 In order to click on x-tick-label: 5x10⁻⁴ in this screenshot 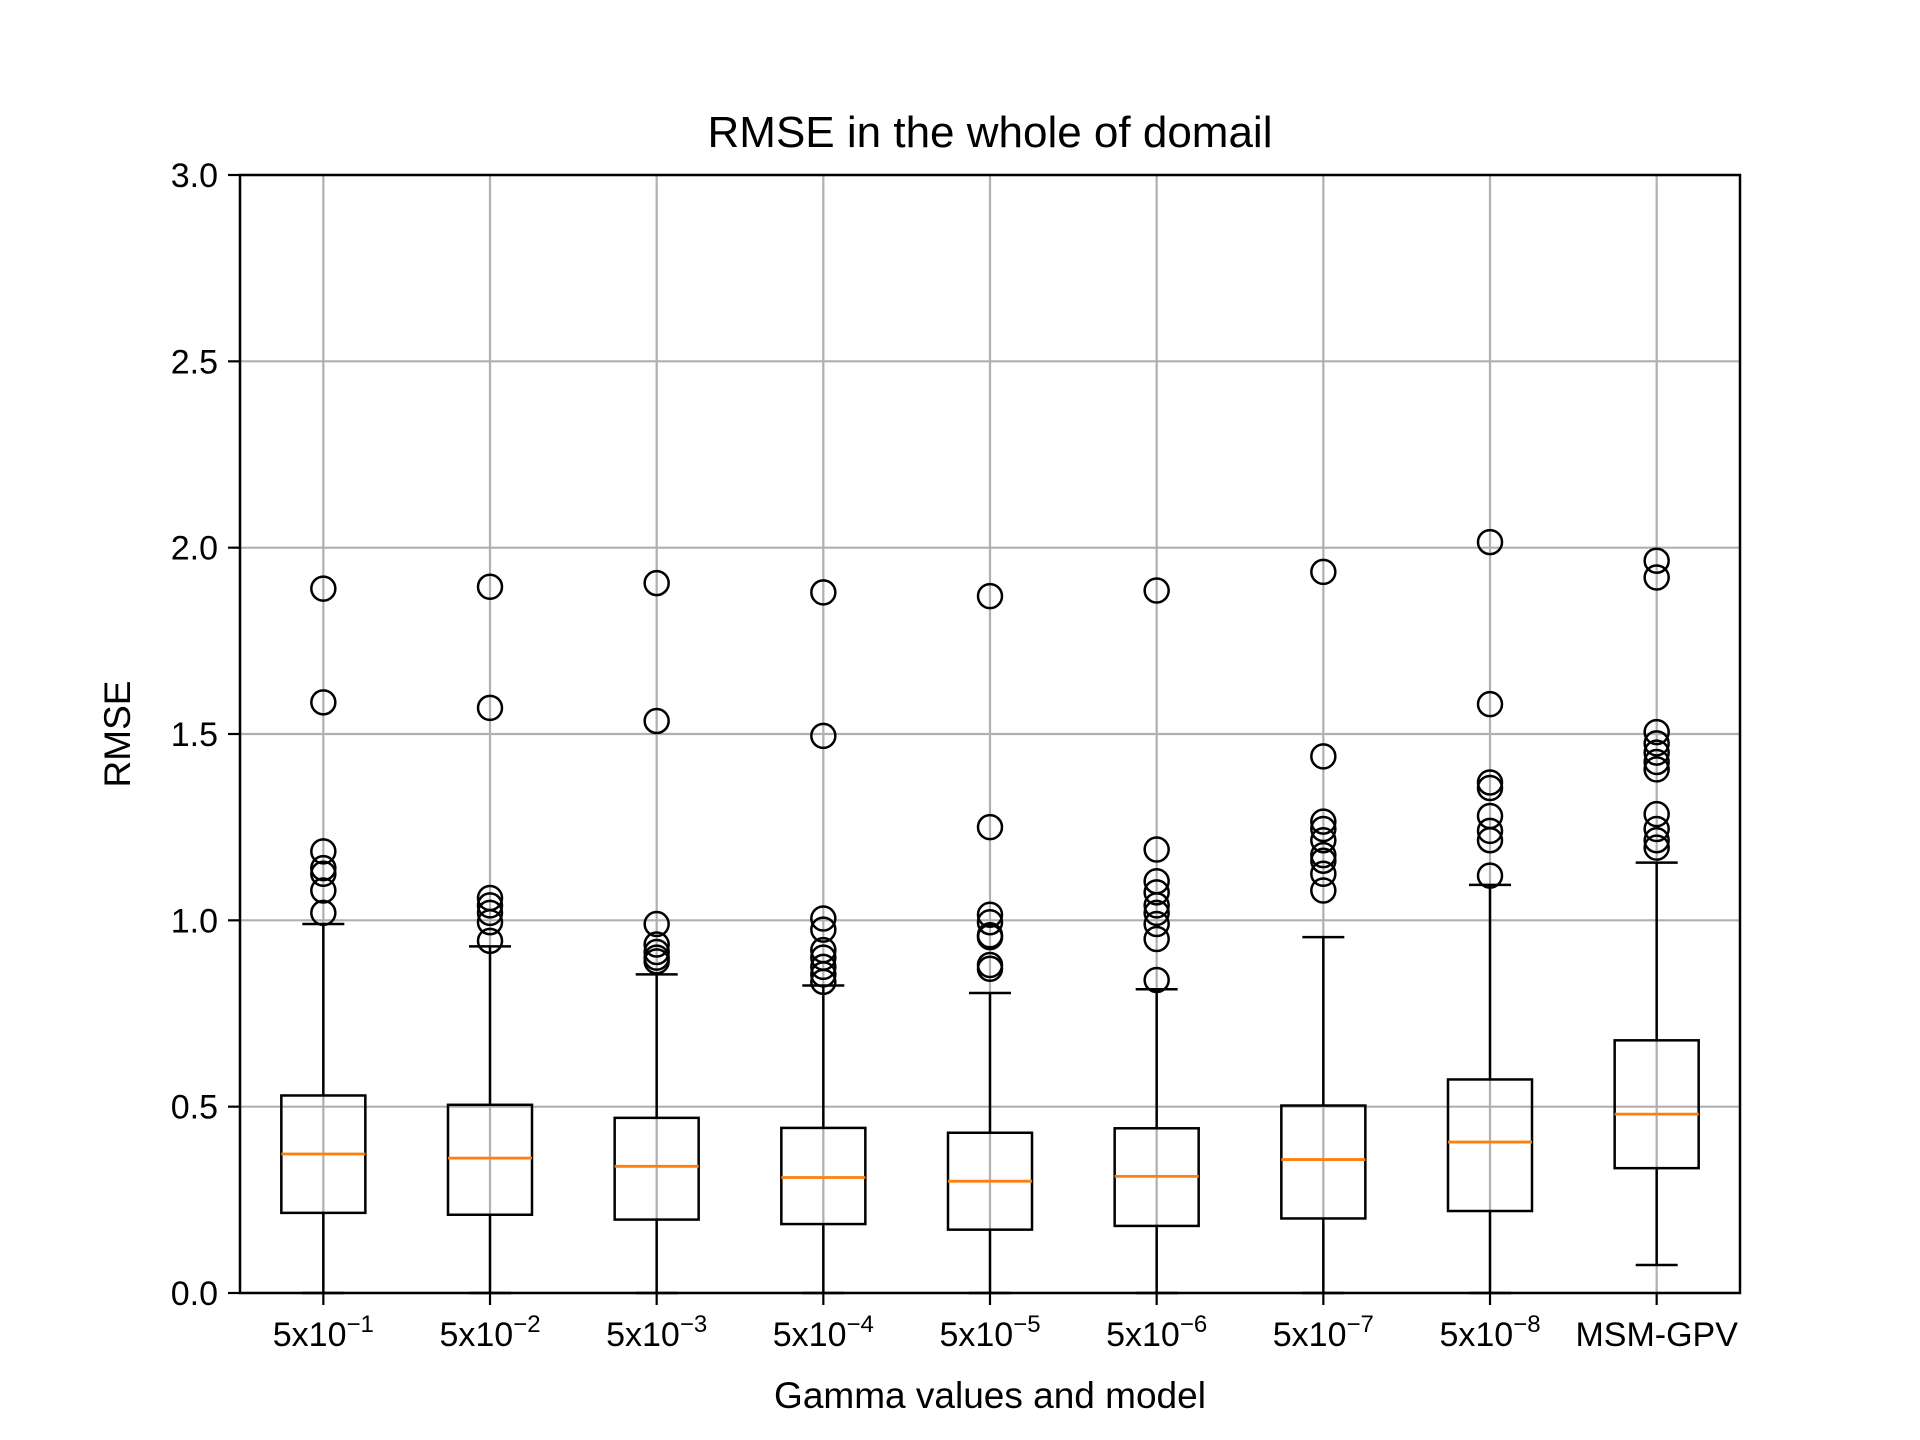, I will do `click(823, 1332)`.